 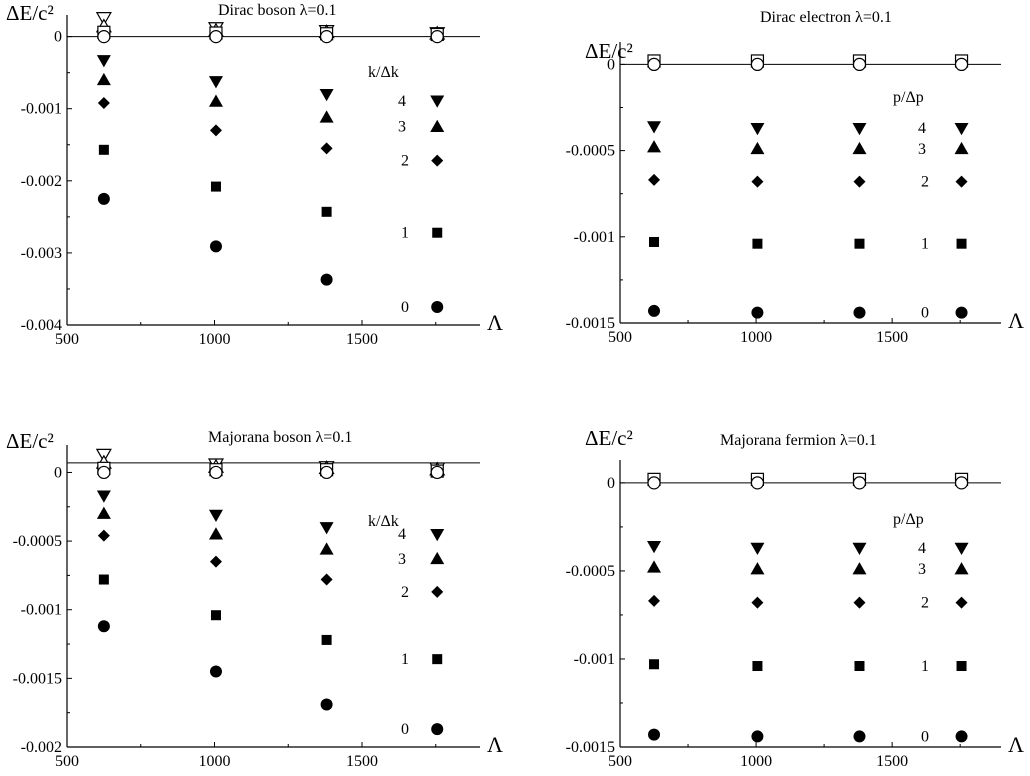 What do you see at coordinates (383, 521) in the screenshot?
I see `legend-title: k/Δk` at bounding box center [383, 521].